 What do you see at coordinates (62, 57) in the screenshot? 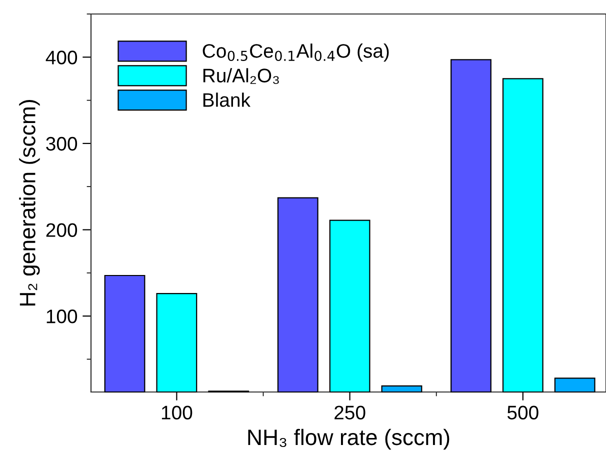
I see `y-tick-label: 400` at bounding box center [62, 57].